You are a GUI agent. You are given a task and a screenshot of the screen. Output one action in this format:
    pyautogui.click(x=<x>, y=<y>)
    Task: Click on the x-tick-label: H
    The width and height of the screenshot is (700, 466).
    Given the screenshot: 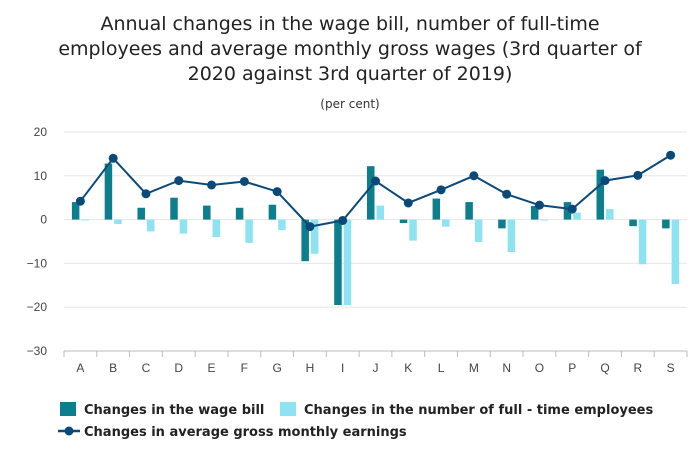 What is the action you would take?
    pyautogui.click(x=310, y=368)
    